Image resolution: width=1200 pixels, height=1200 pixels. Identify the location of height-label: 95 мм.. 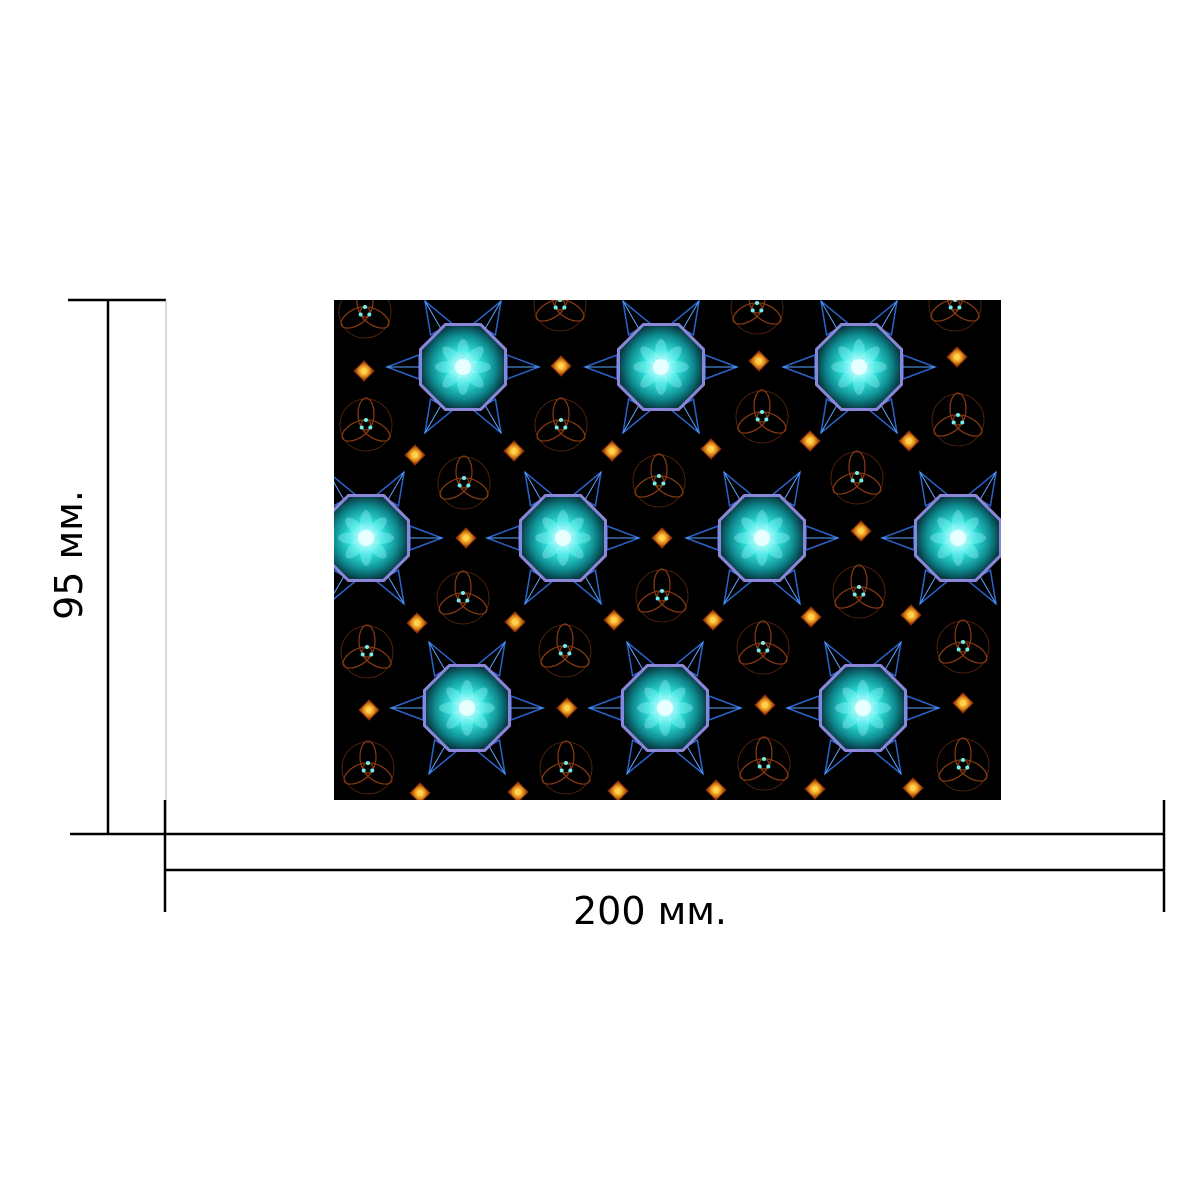
(69, 555).